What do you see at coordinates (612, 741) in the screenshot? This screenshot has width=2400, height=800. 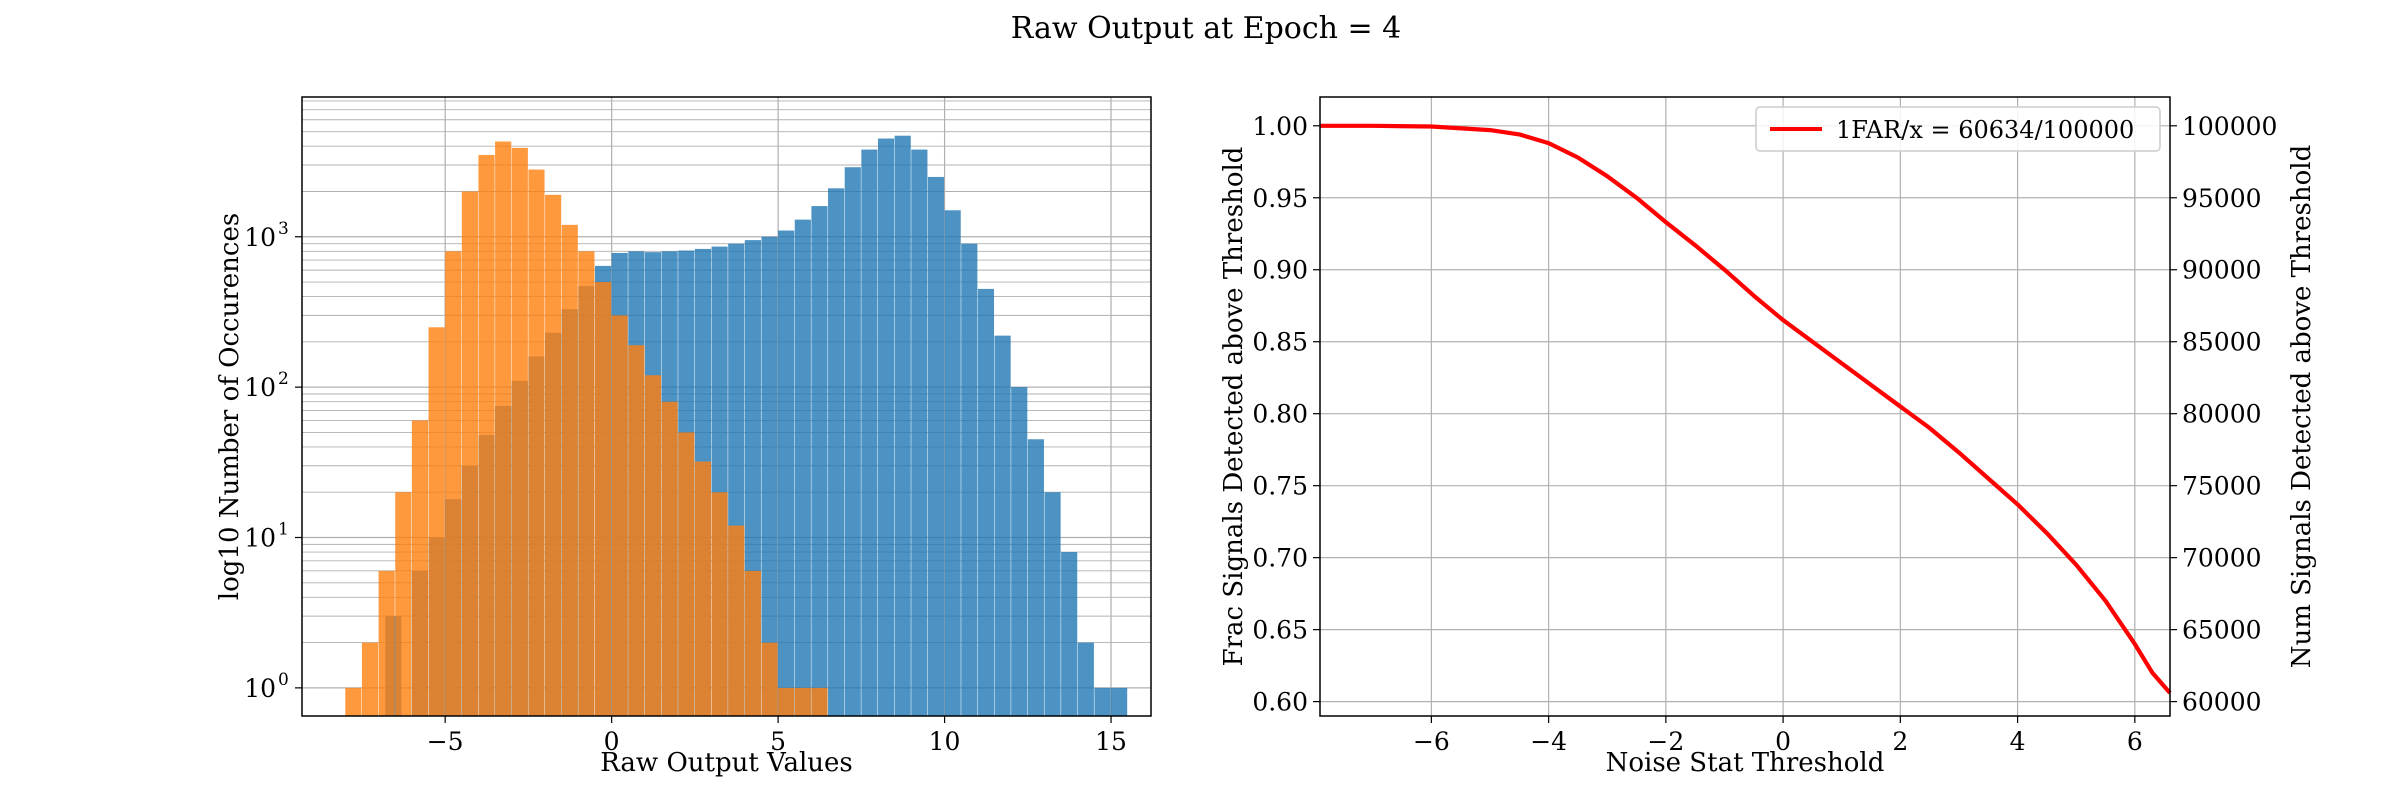 I see `histogram-x-tick-label: 0` at bounding box center [612, 741].